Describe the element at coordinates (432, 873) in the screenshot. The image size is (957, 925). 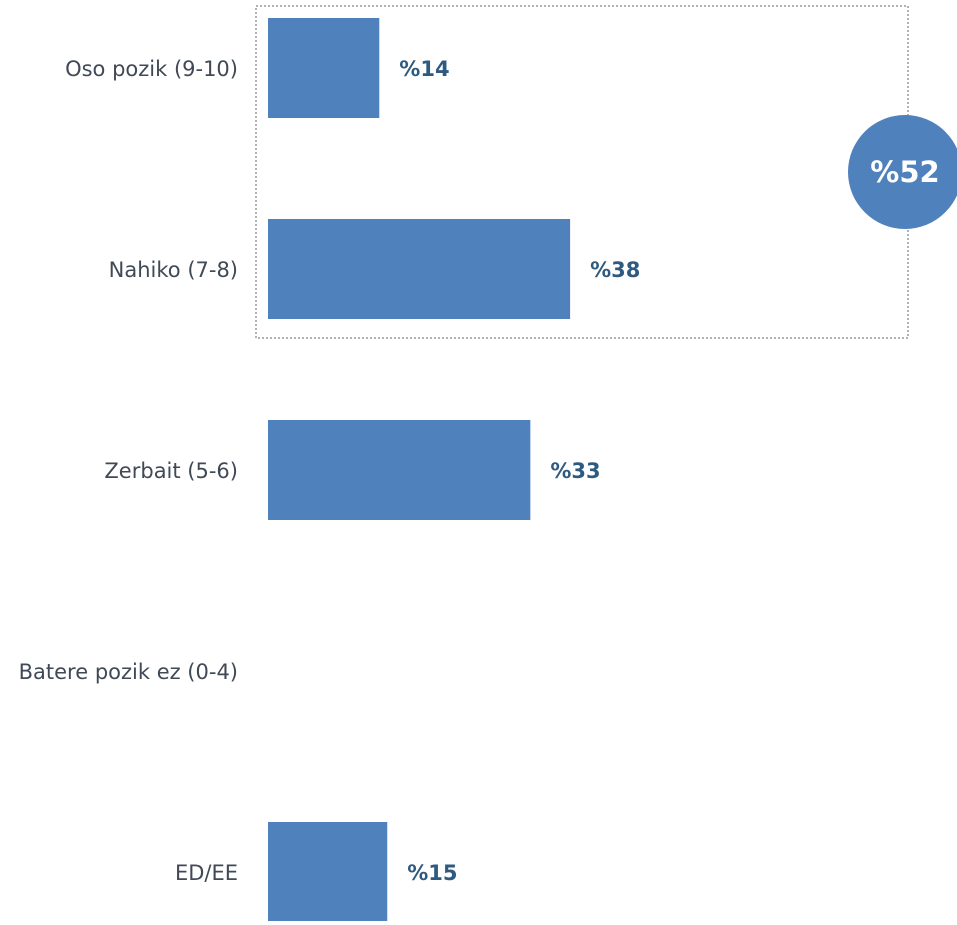
I see `value-label: %15` at that location.